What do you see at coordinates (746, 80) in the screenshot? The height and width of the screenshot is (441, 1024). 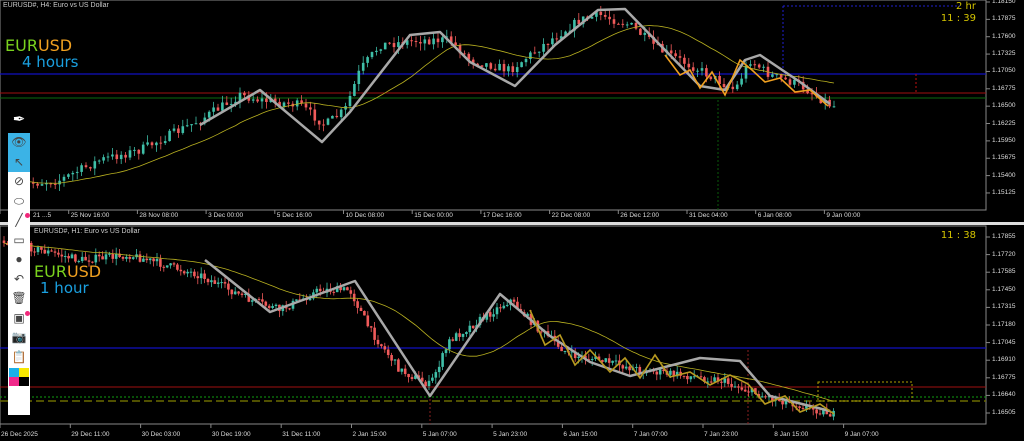 I see `wave-line` at bounding box center [746, 80].